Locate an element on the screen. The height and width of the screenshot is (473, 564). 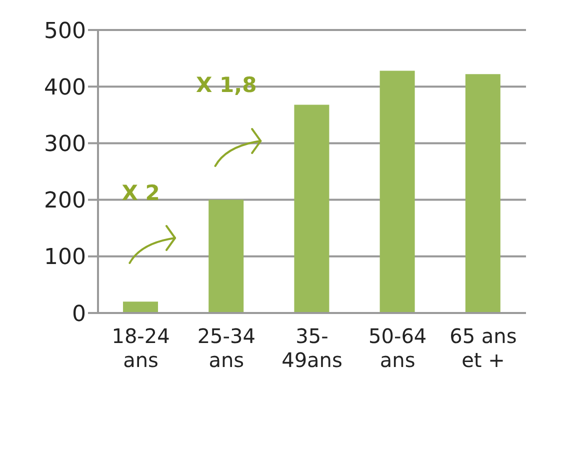
y-tick-label: 200 is located at coordinates (65, 201).